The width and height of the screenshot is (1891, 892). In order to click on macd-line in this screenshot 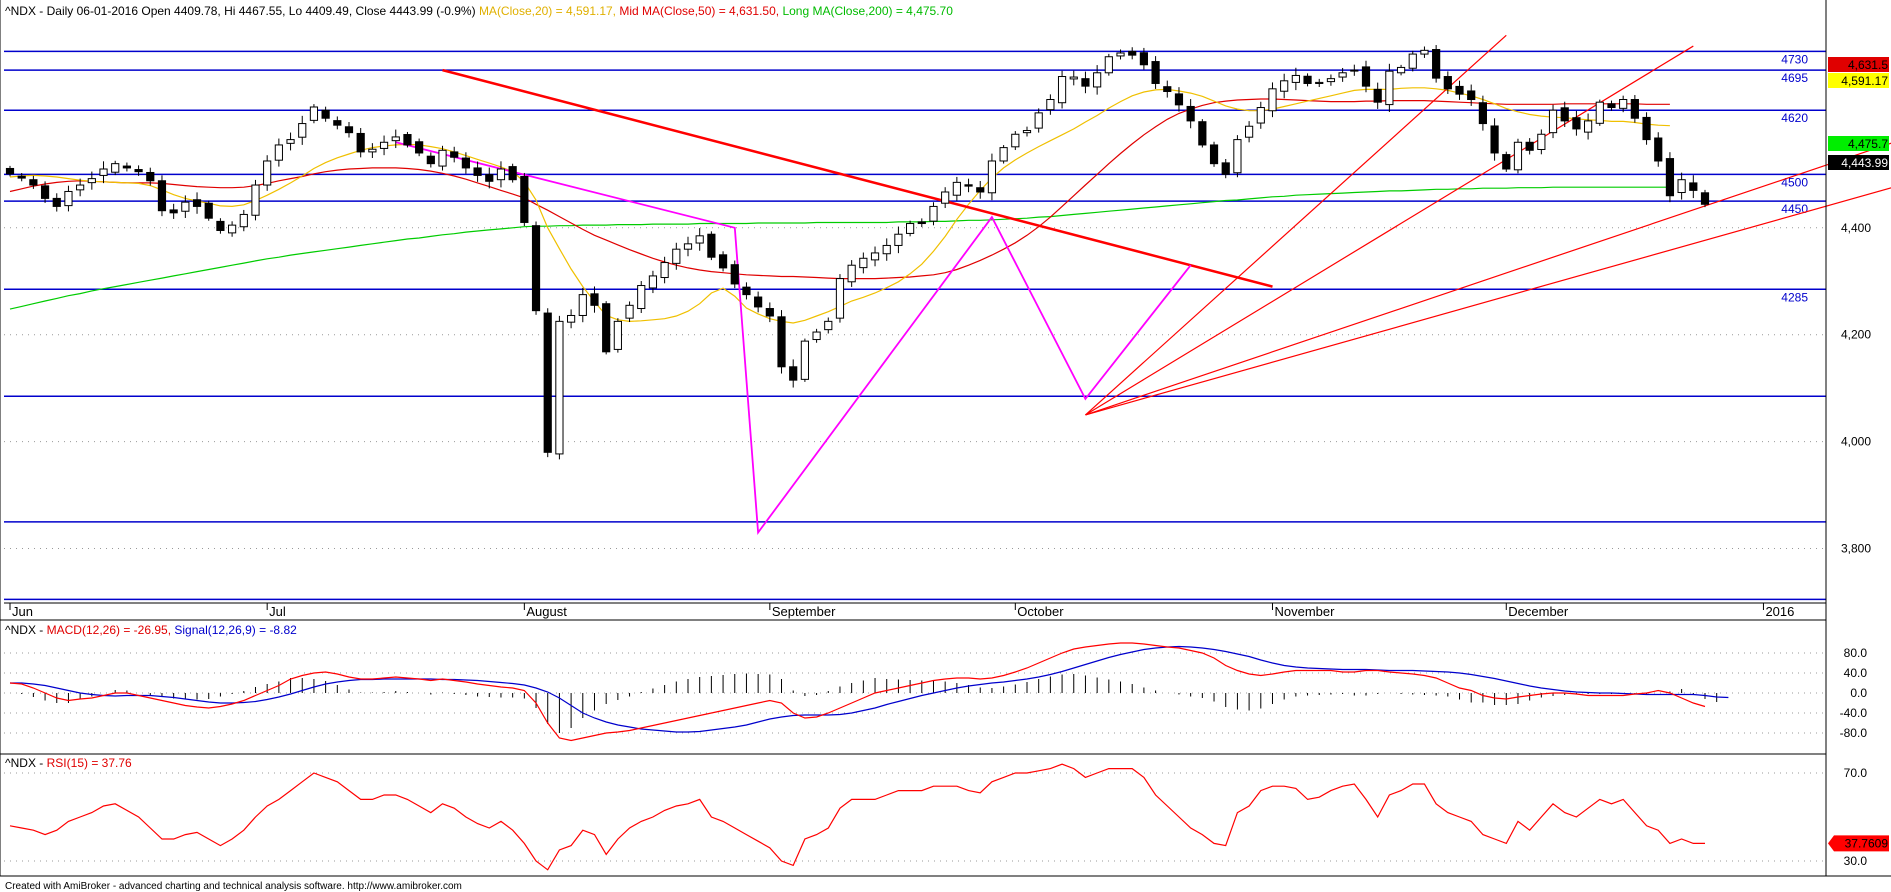, I will do `click(857, 692)`.